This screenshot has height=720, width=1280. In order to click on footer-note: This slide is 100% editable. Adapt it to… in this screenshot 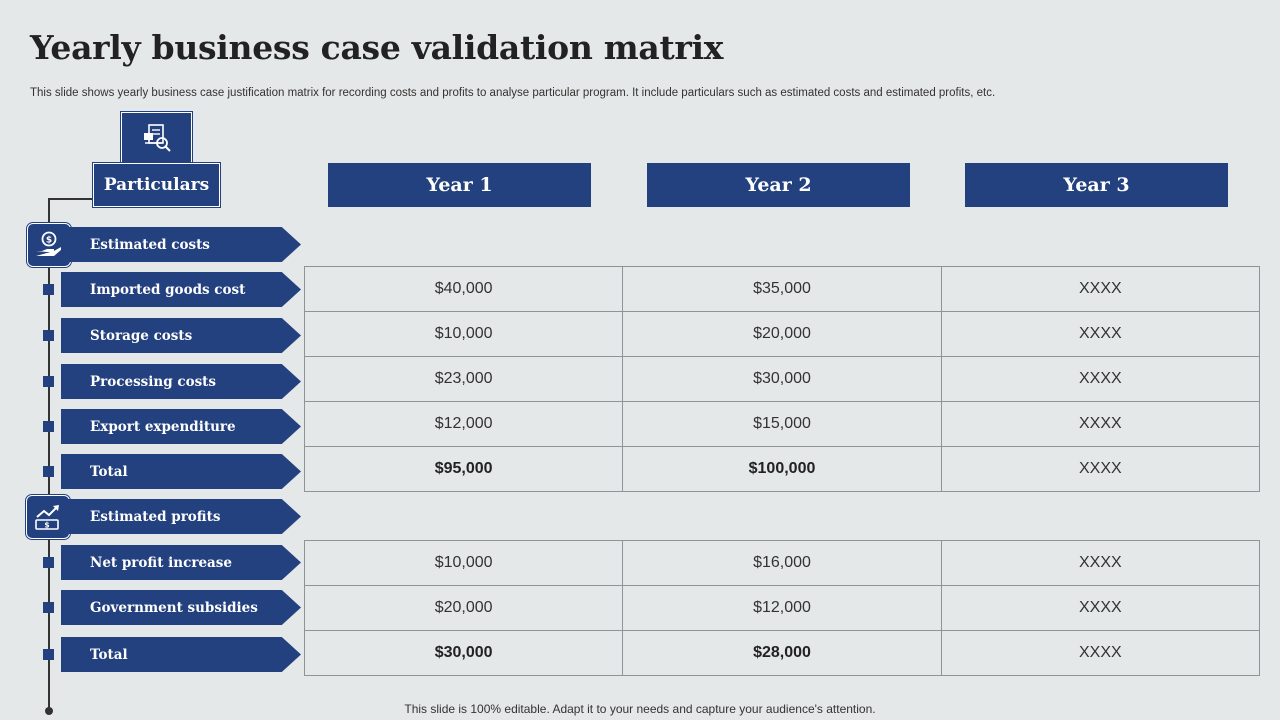, I will do `click(640, 709)`.